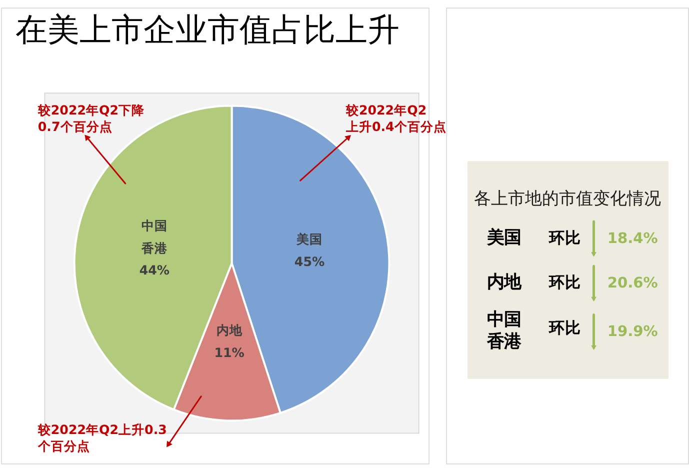 The height and width of the screenshot is (469, 689). What do you see at coordinates (395, 118) in the screenshot?
I see `text: 较2022年Q2上升0.4个百分点` at bounding box center [395, 118].